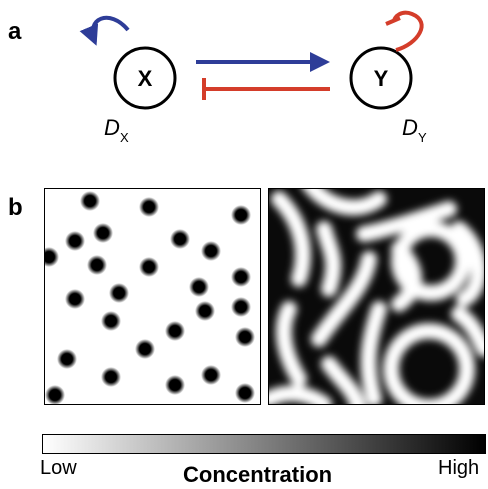 The height and width of the screenshot is (489, 488). What do you see at coordinates (459, 468) in the screenshot?
I see `colorbar-high-label: High` at bounding box center [459, 468].